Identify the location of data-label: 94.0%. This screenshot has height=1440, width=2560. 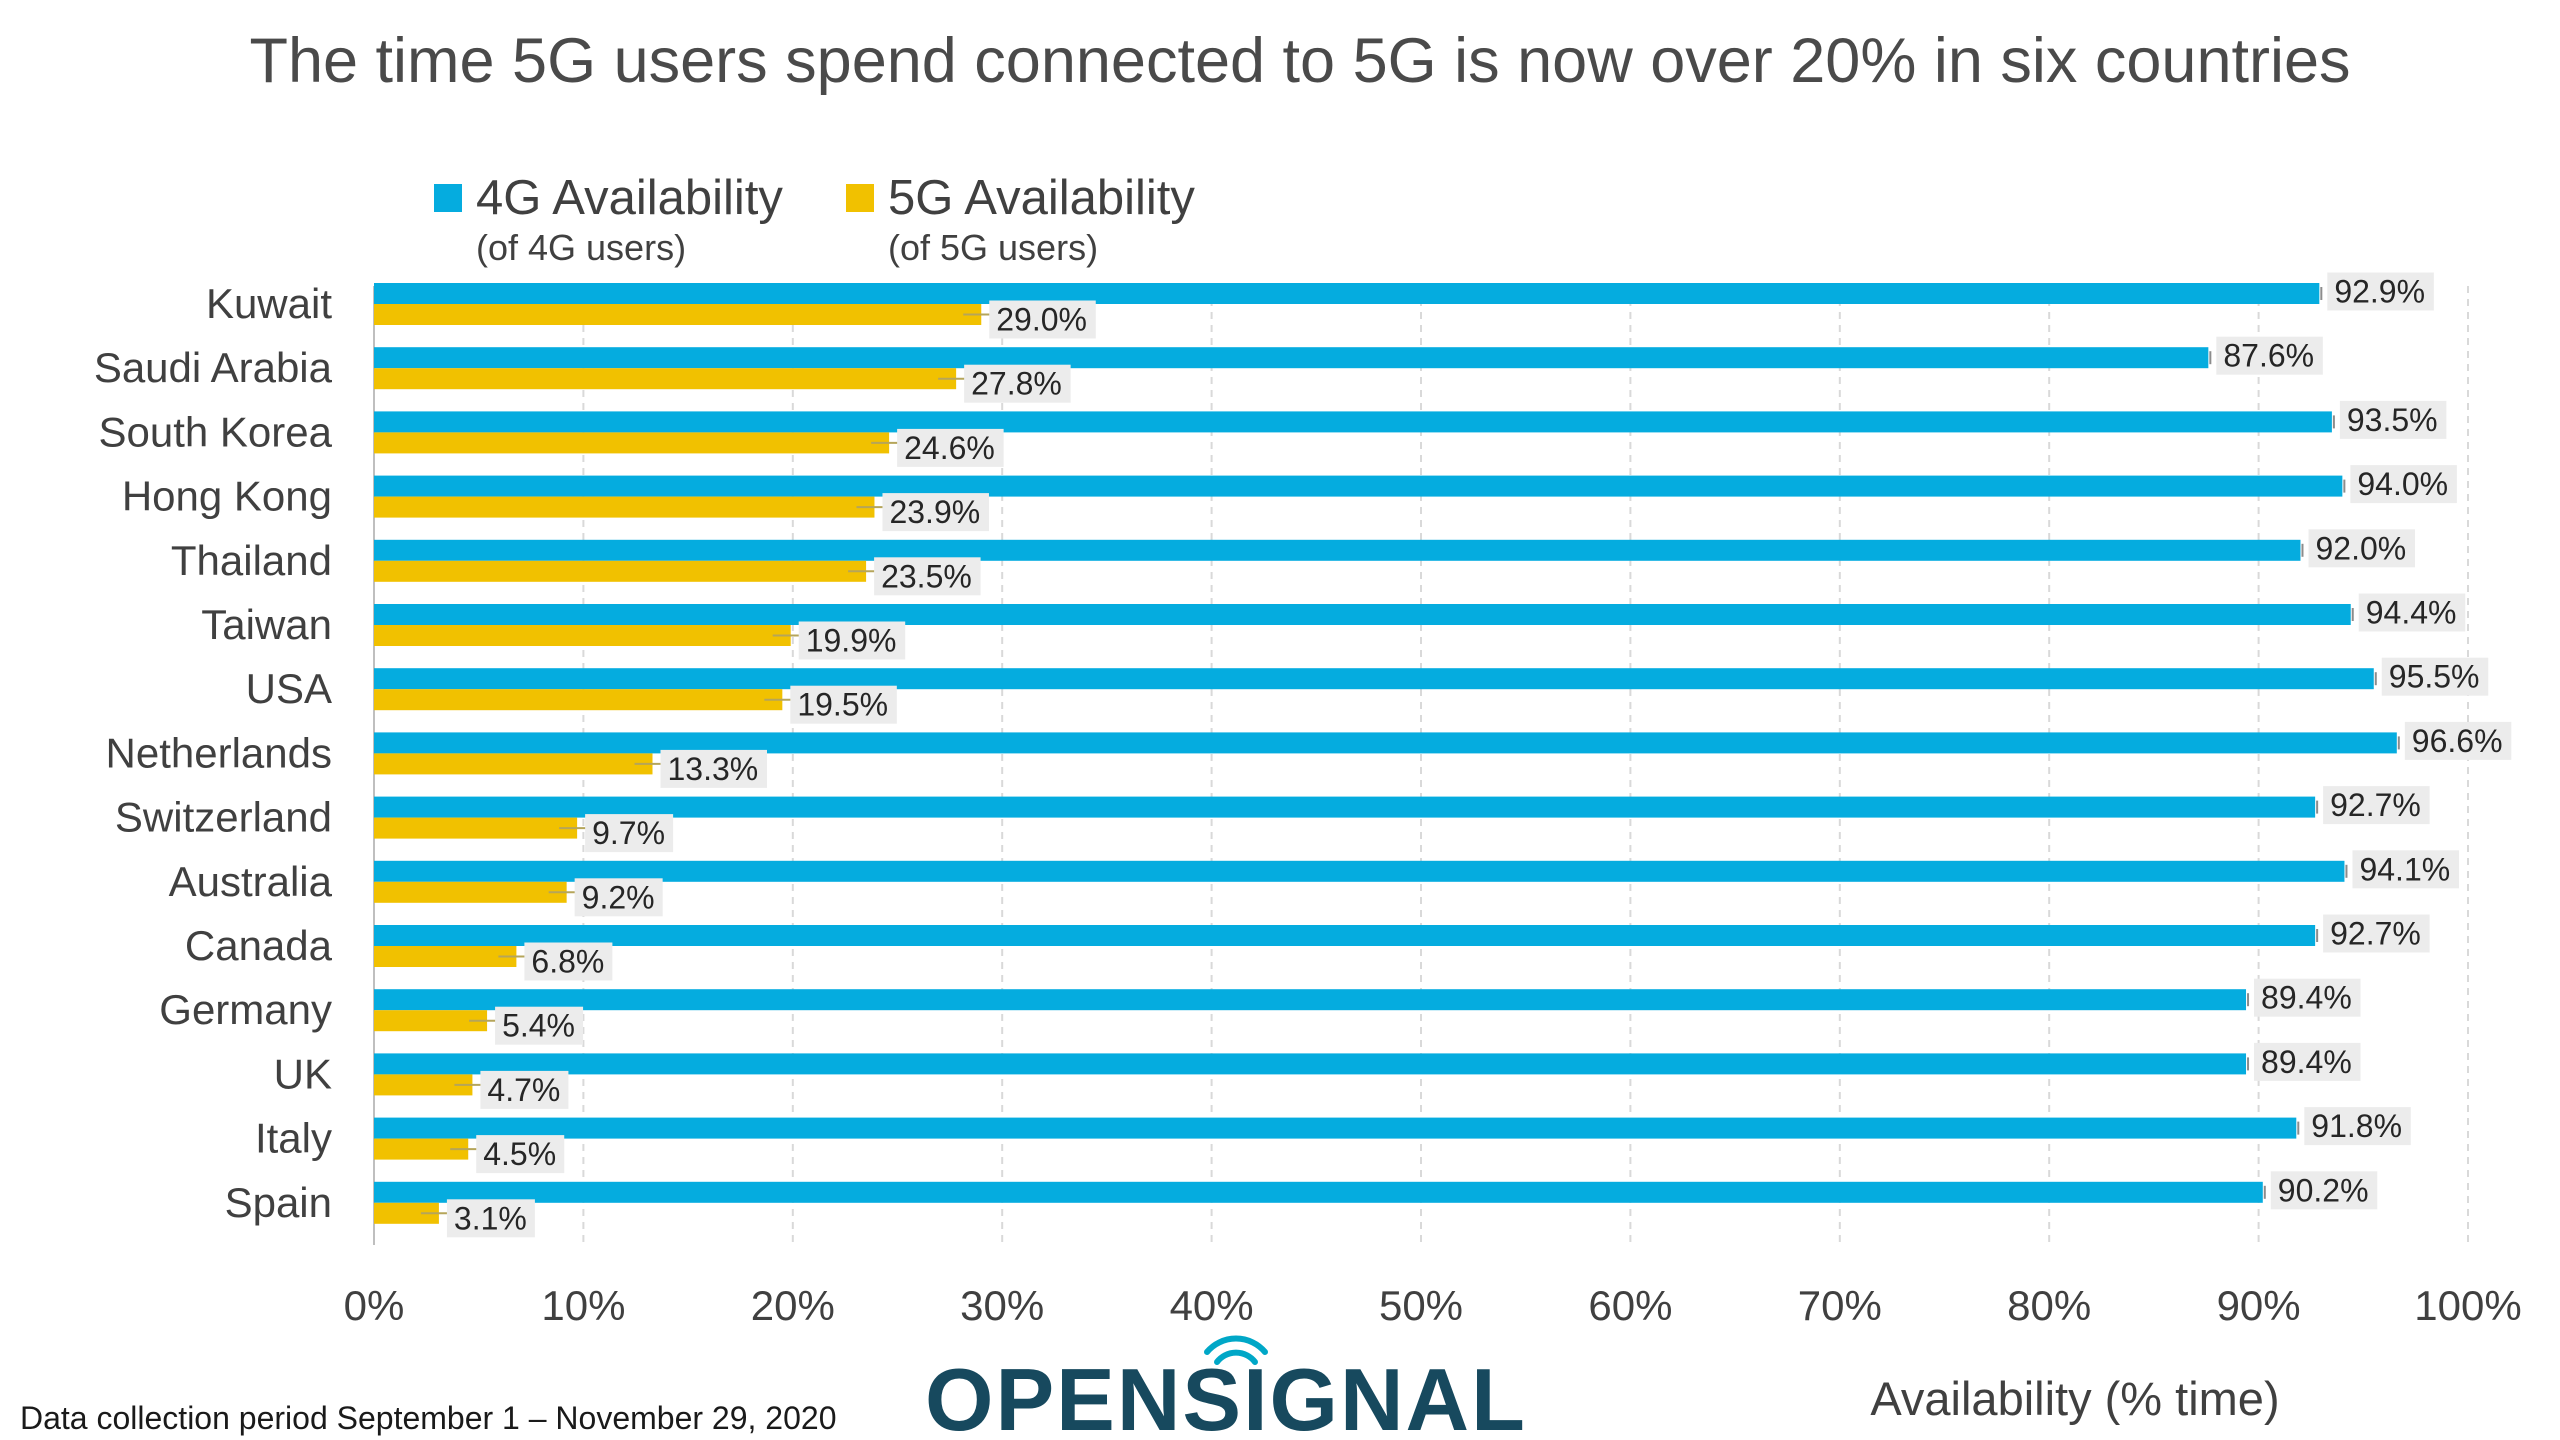
(2402, 484).